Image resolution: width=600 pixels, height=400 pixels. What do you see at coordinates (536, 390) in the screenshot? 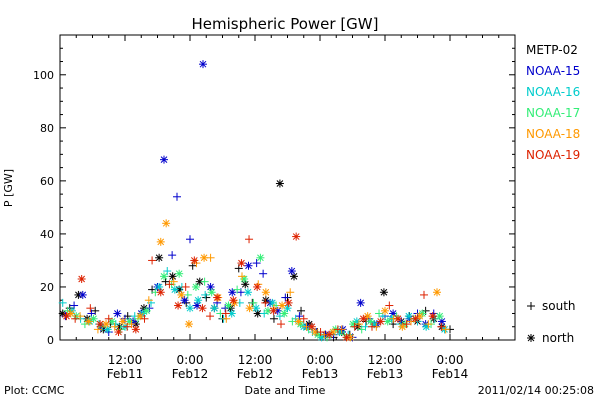
I see `footer-timestamp: 2011/02/14 00:25:08` at bounding box center [536, 390].